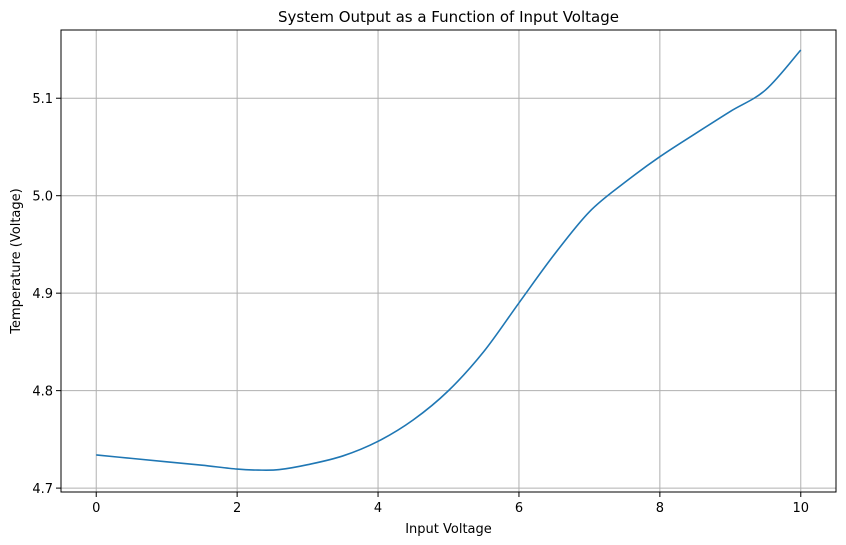 The width and height of the screenshot is (846, 545). What do you see at coordinates (42, 489) in the screenshot?
I see `y-tick-label: 4.7` at bounding box center [42, 489].